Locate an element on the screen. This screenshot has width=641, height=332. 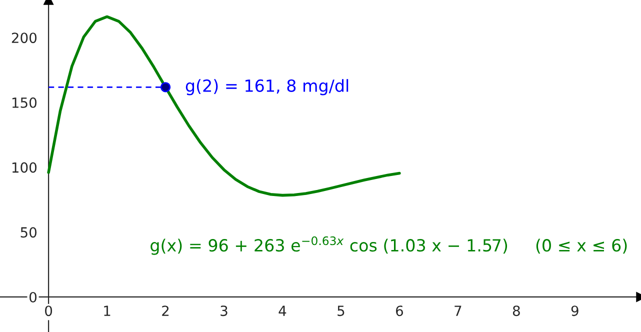
y-tick-label: 100 is located at coordinates (24, 167).